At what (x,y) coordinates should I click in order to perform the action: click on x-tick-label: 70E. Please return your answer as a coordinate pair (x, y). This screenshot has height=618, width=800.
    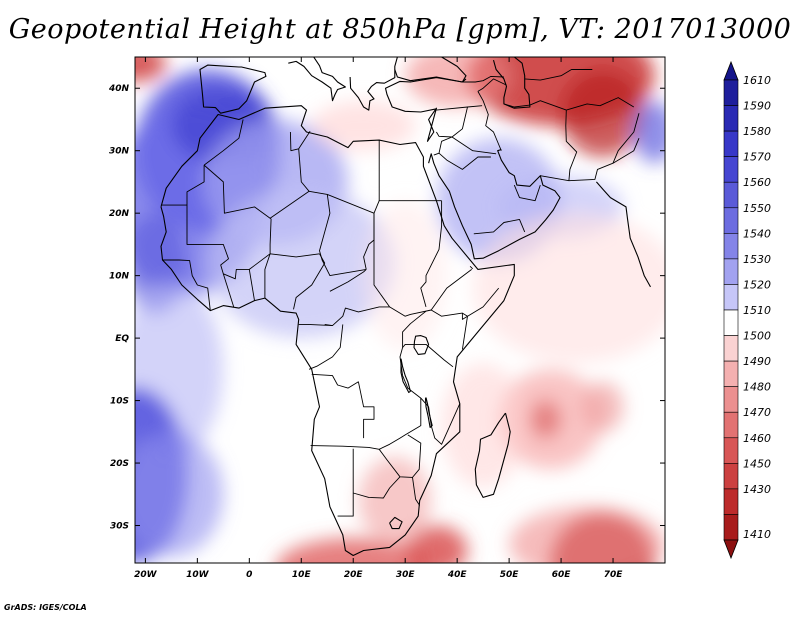
    Looking at the image, I should click on (614, 575).